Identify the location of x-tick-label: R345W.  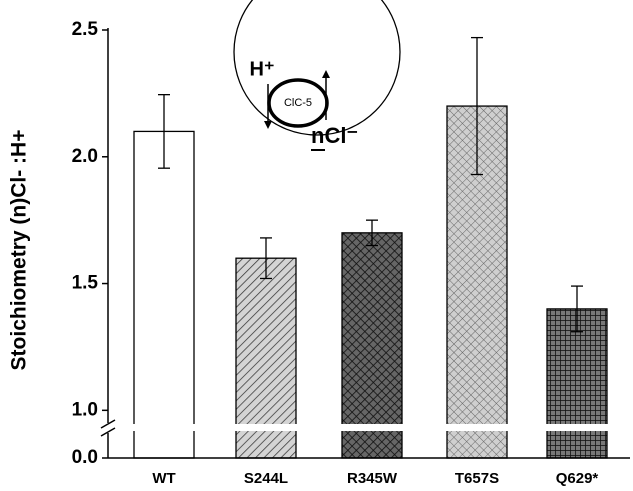
(372, 478).